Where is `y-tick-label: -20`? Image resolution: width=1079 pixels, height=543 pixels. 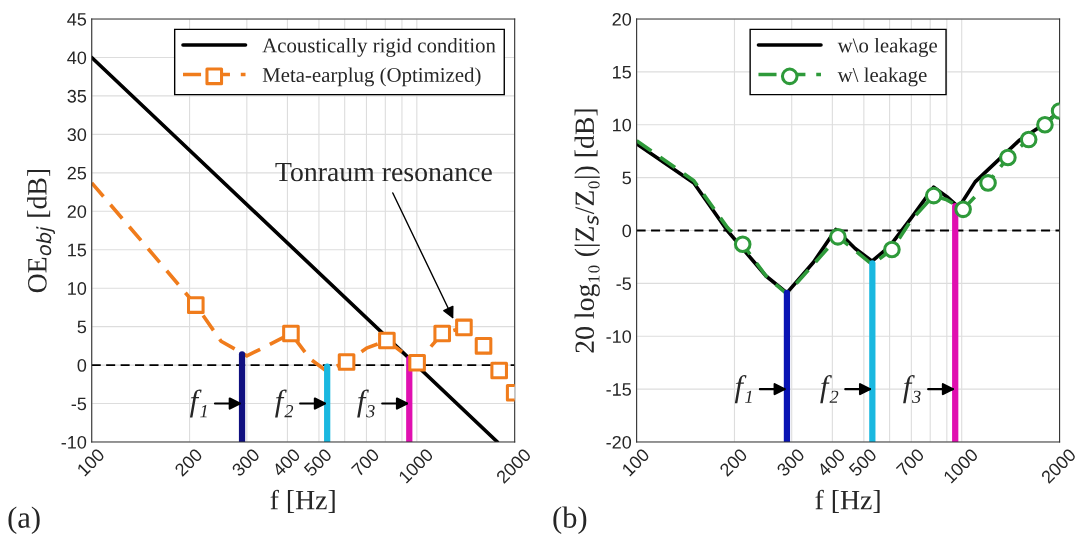
y-tick-label: -20 is located at coordinates (619, 442).